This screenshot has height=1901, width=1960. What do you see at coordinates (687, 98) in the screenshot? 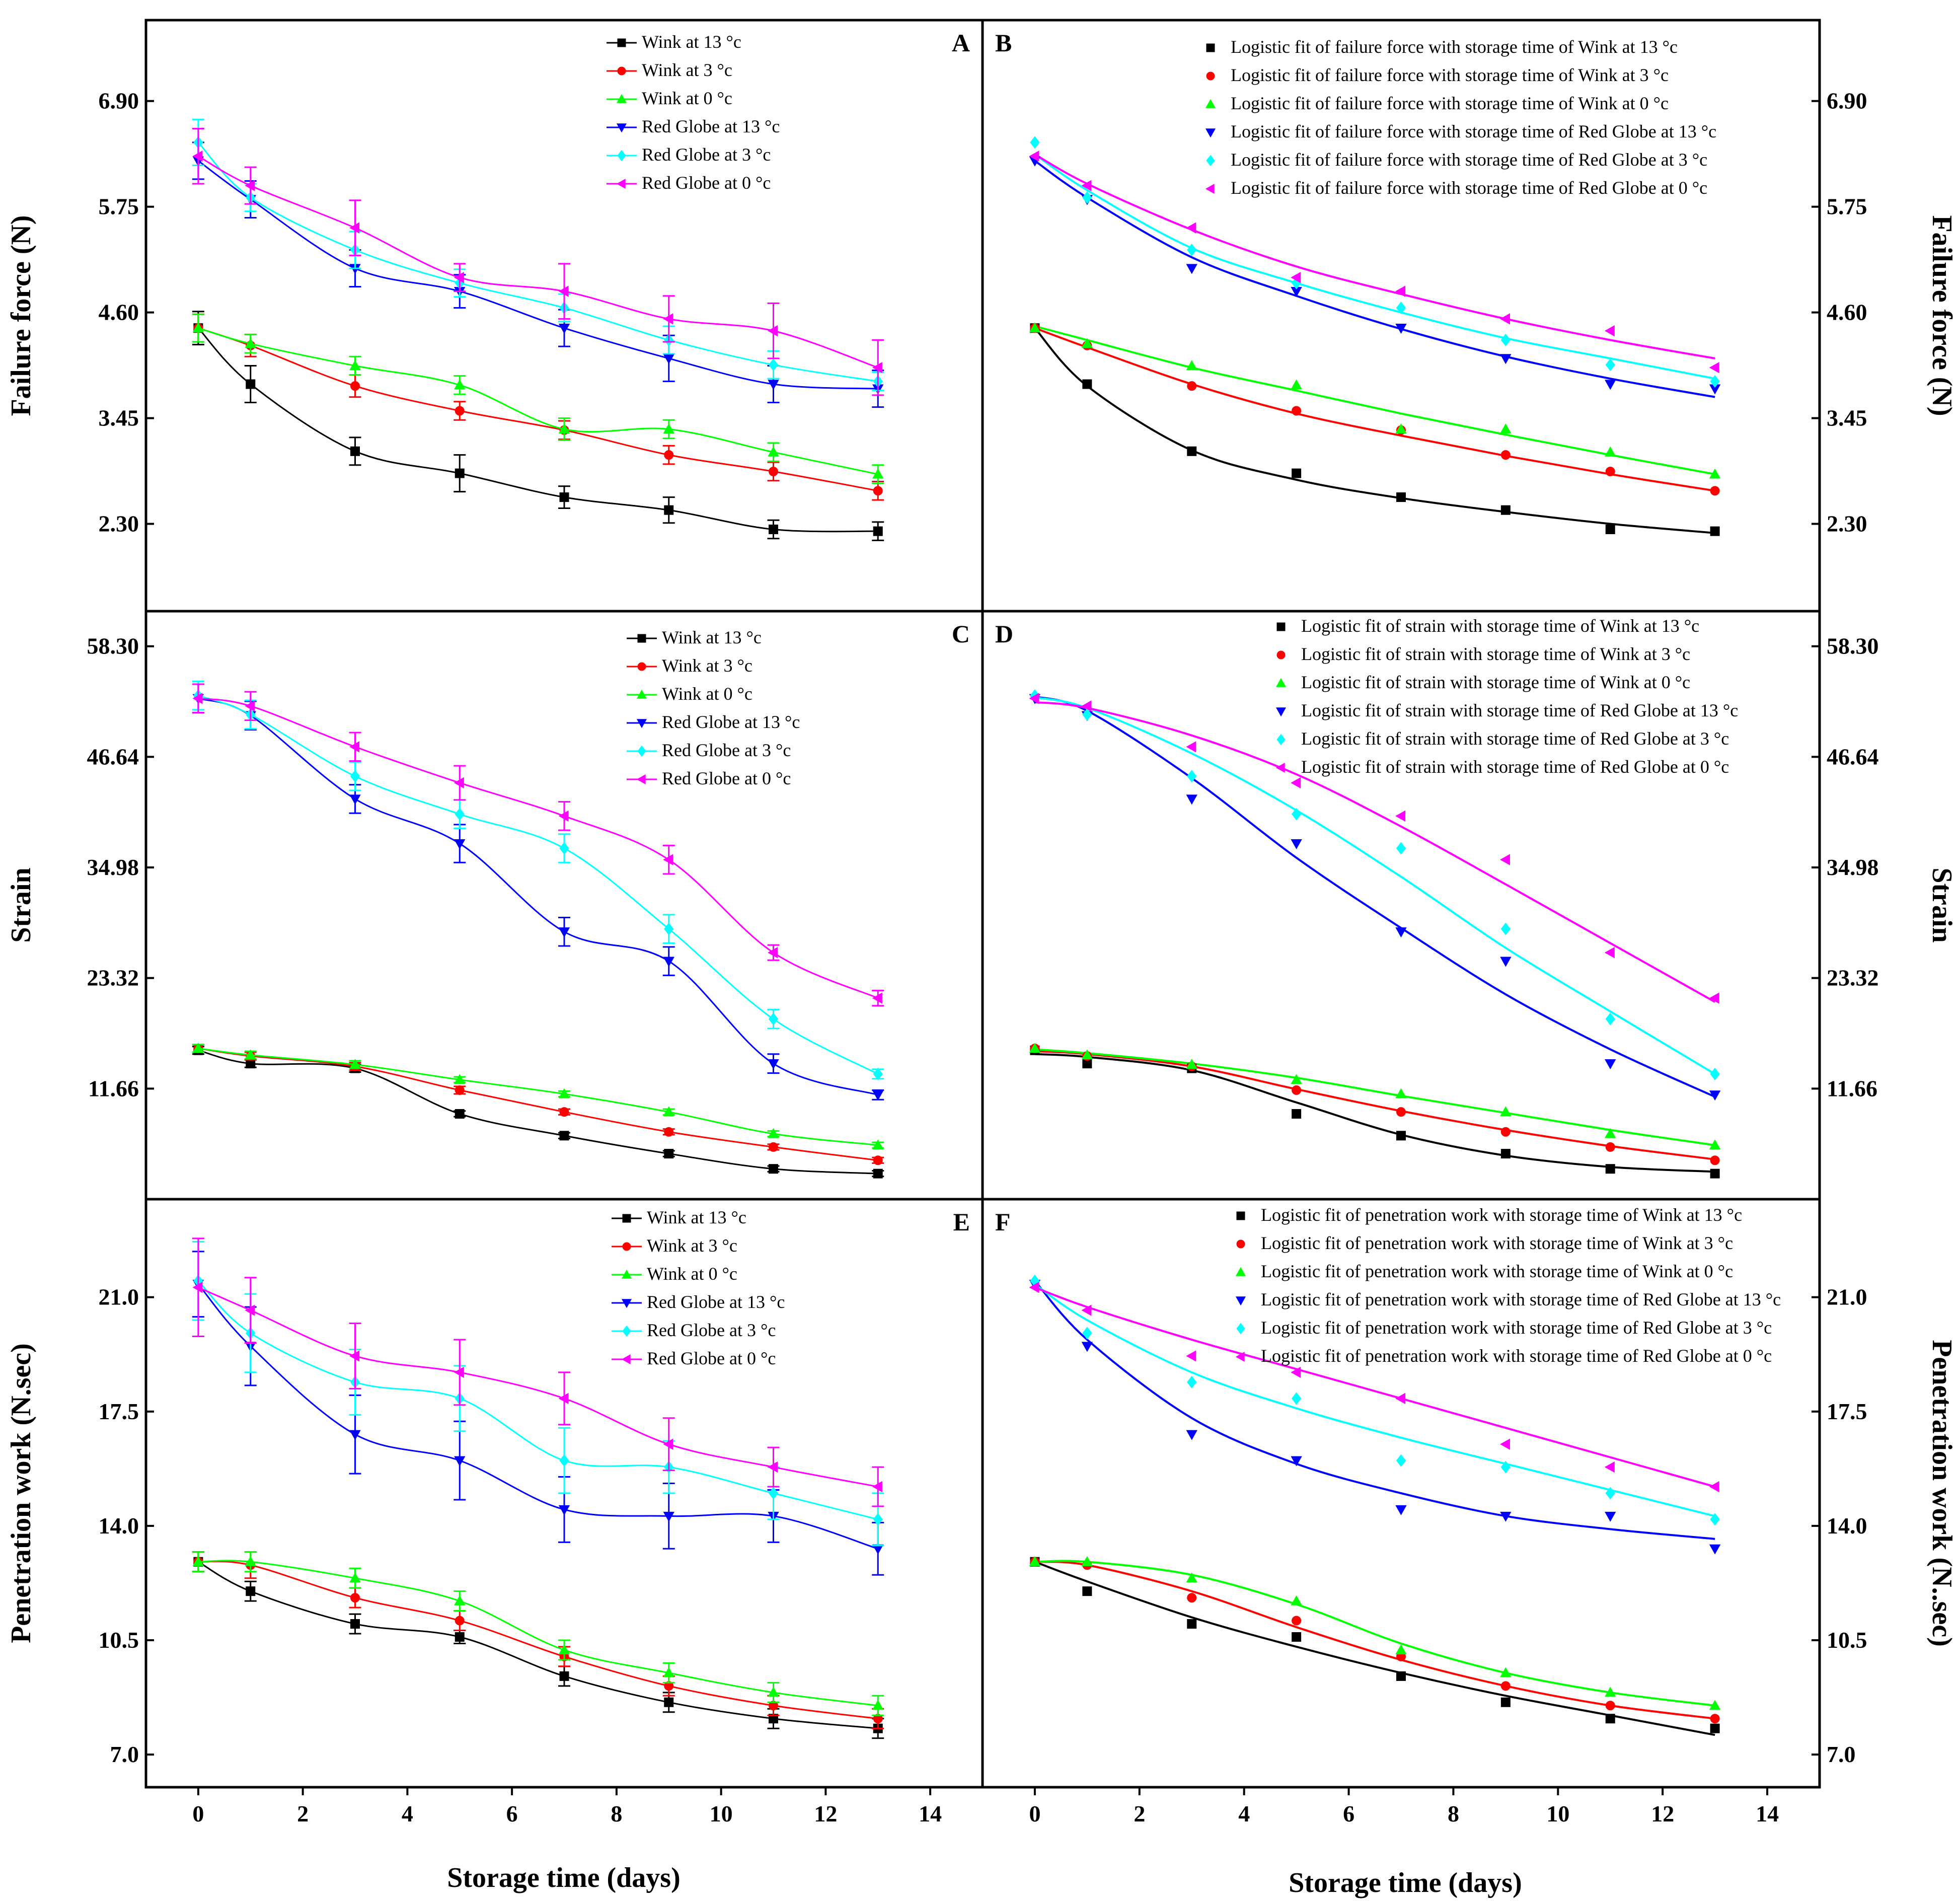
I see `legend-label: Wink at 0 °c` at bounding box center [687, 98].